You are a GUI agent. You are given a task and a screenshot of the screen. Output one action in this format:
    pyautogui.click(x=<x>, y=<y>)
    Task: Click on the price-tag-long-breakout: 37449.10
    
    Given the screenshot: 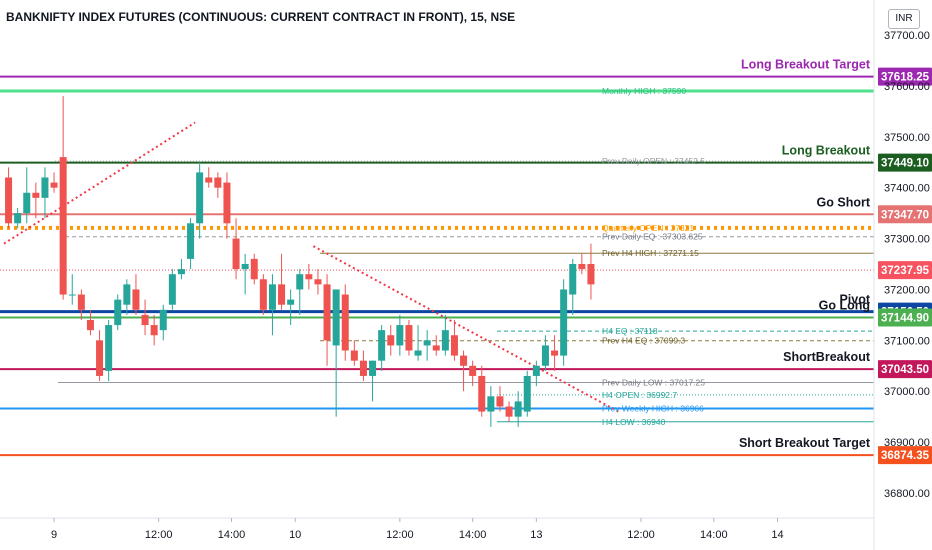 What is the action you would take?
    pyautogui.click(x=905, y=162)
    